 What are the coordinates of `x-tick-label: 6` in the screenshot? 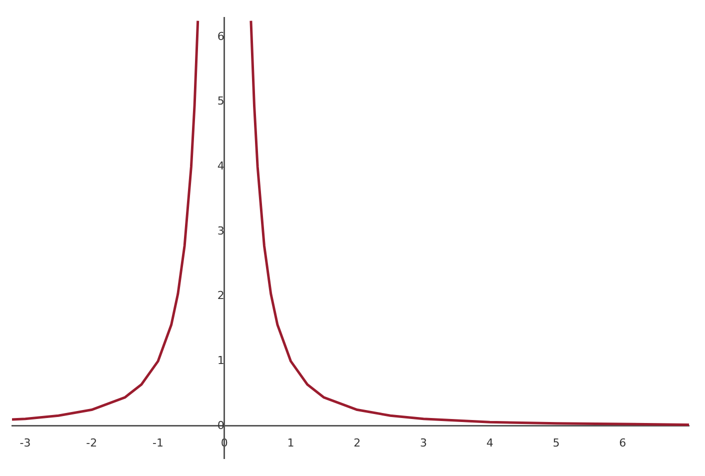 It's located at (622, 443).